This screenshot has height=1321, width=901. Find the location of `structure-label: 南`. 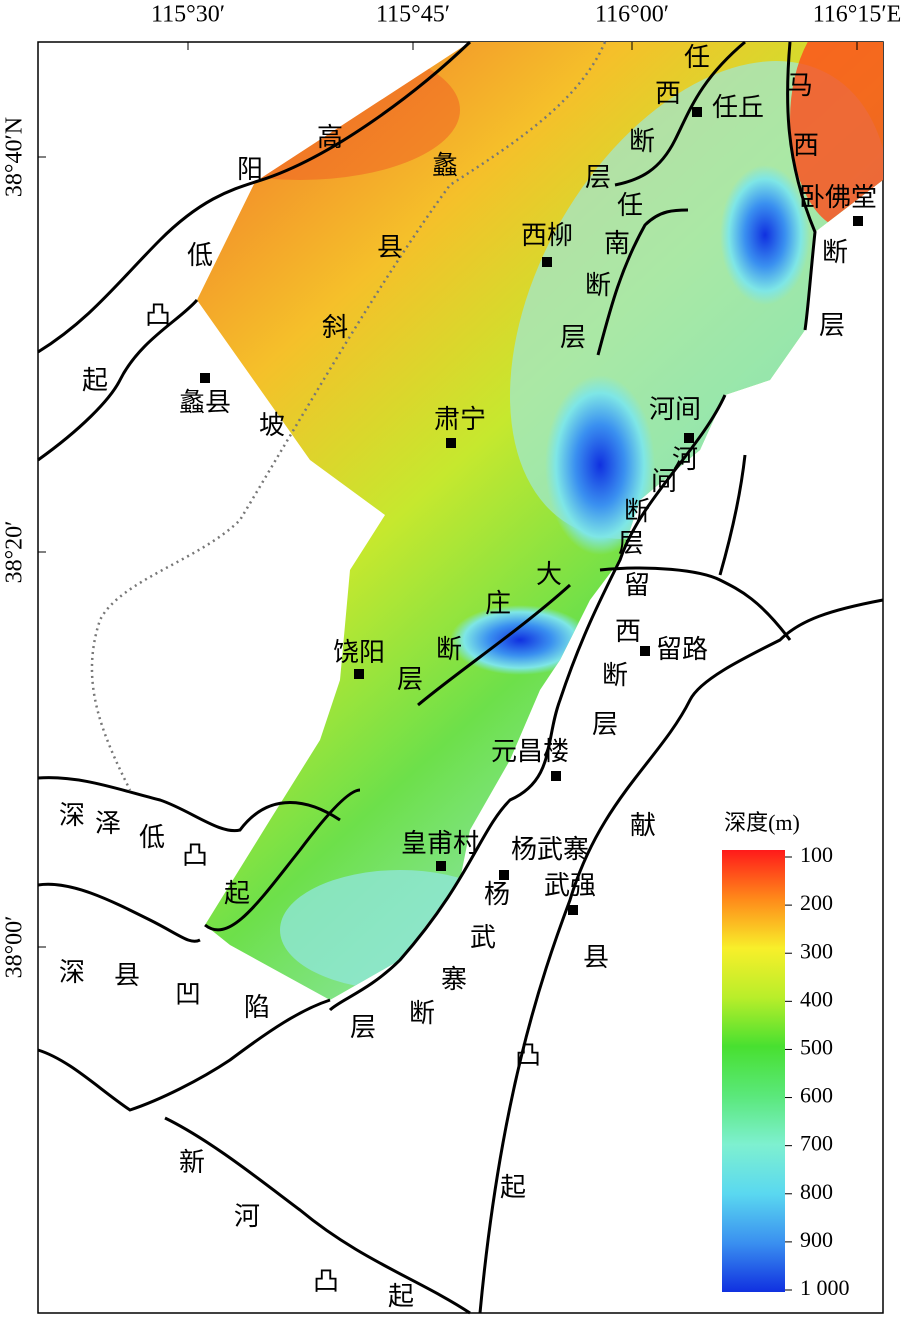

structure-label: 南 is located at coordinates (617, 243).